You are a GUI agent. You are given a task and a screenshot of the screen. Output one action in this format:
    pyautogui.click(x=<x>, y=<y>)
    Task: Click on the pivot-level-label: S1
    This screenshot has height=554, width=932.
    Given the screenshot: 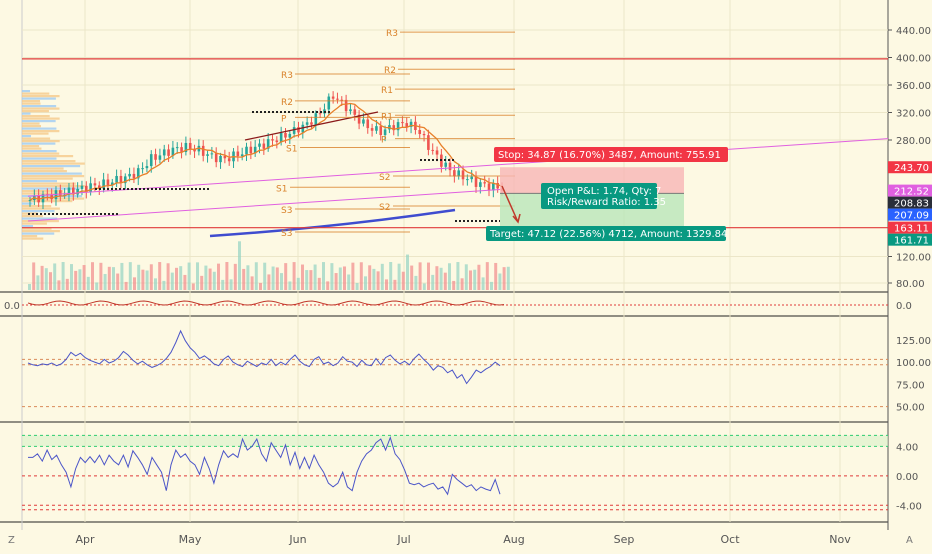 What is the action you would take?
    pyautogui.click(x=281, y=189)
    